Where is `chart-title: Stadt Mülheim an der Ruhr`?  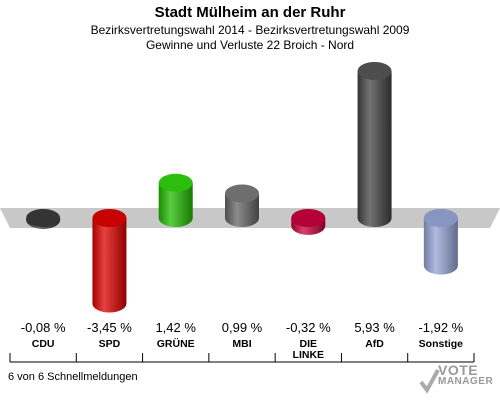 chart-title: Stadt Mülheim an der Ruhr is located at coordinates (250, 12).